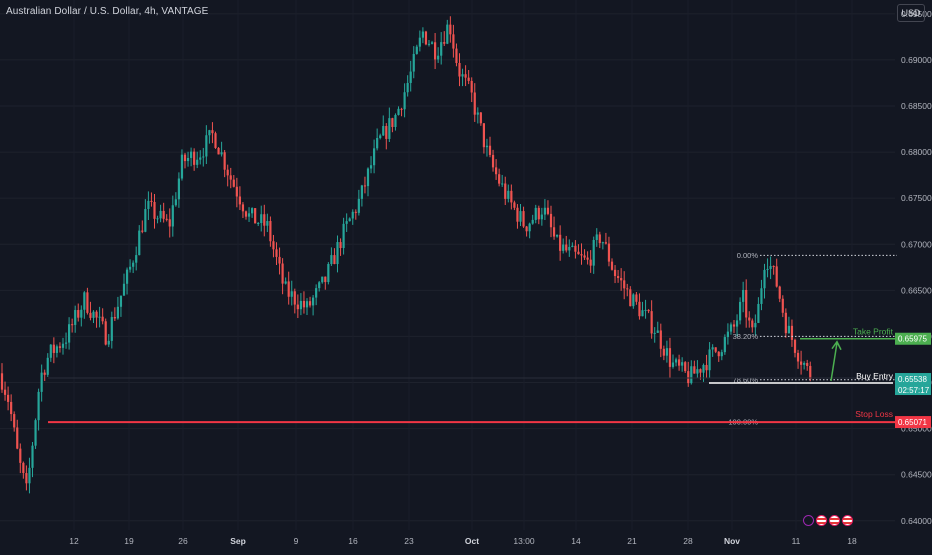  I want to click on price-tick-label: 0.68500, so click(916, 106).